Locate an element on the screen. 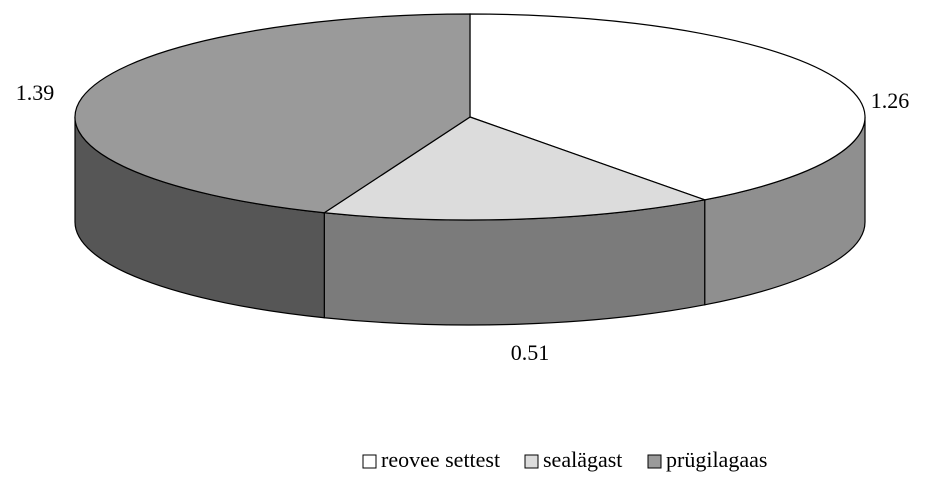 This screenshot has height=493, width=925. data-label: 1.39 is located at coordinates (35, 92).